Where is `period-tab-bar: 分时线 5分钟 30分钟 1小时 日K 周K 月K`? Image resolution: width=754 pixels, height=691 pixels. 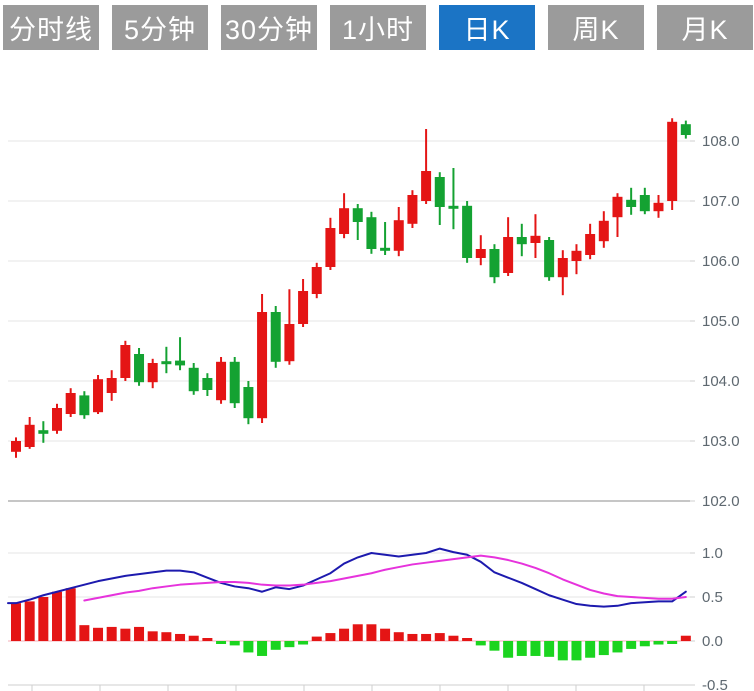 period-tab-bar: 分时线 5分钟 30分钟 1小时 日K 周K 月K is located at coordinates (378, 27).